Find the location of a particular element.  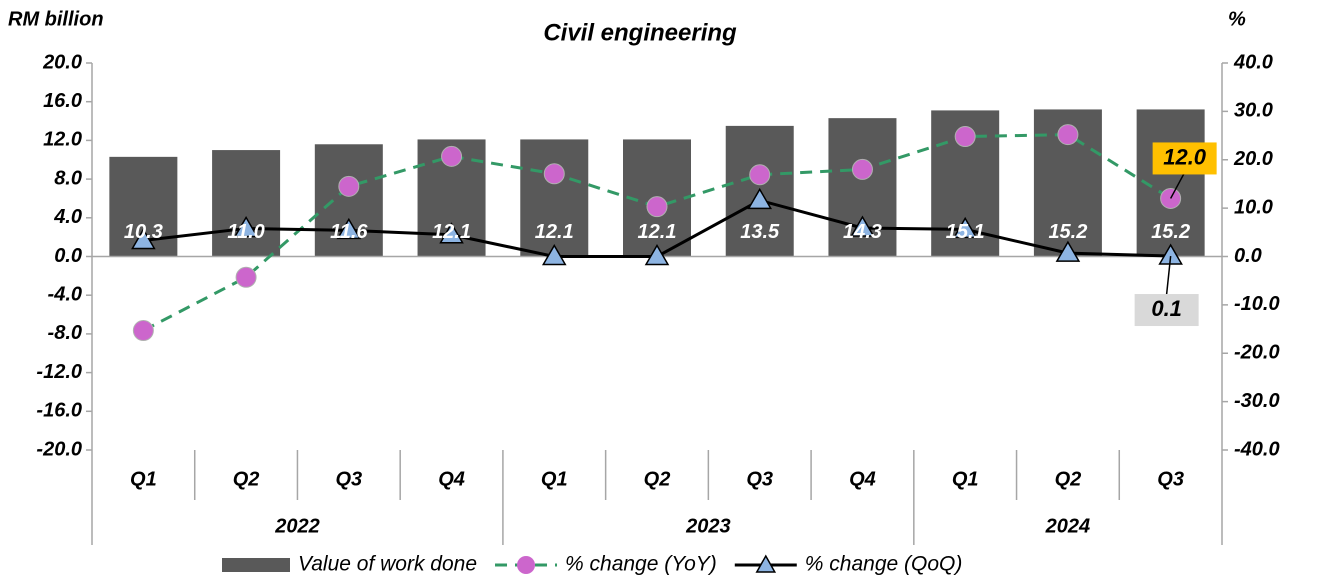

callout-label: 12.0 is located at coordinates (1185, 156).